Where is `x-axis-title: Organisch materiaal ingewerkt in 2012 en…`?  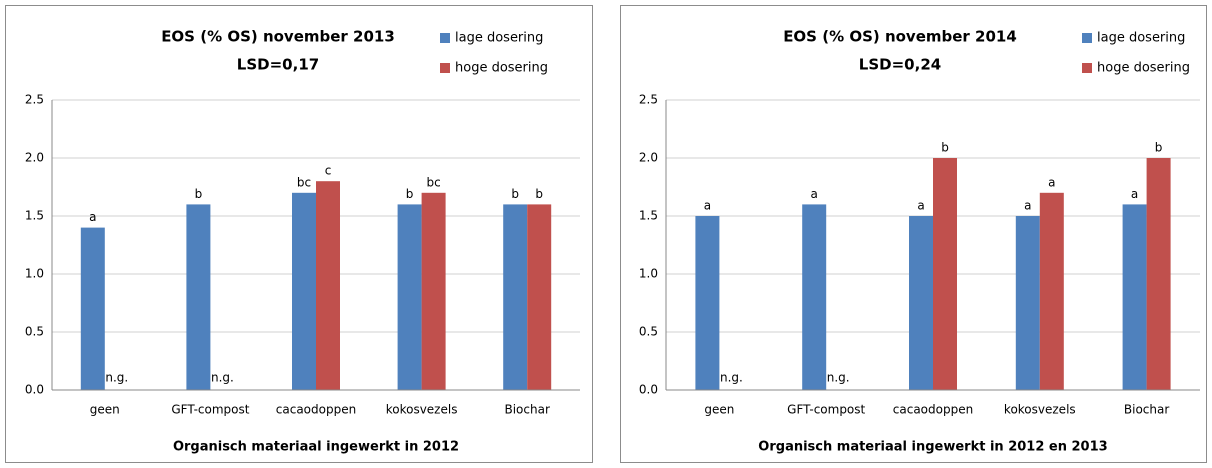 x-axis-title: Organisch materiaal ingewerkt in 2012 en… is located at coordinates (932, 447).